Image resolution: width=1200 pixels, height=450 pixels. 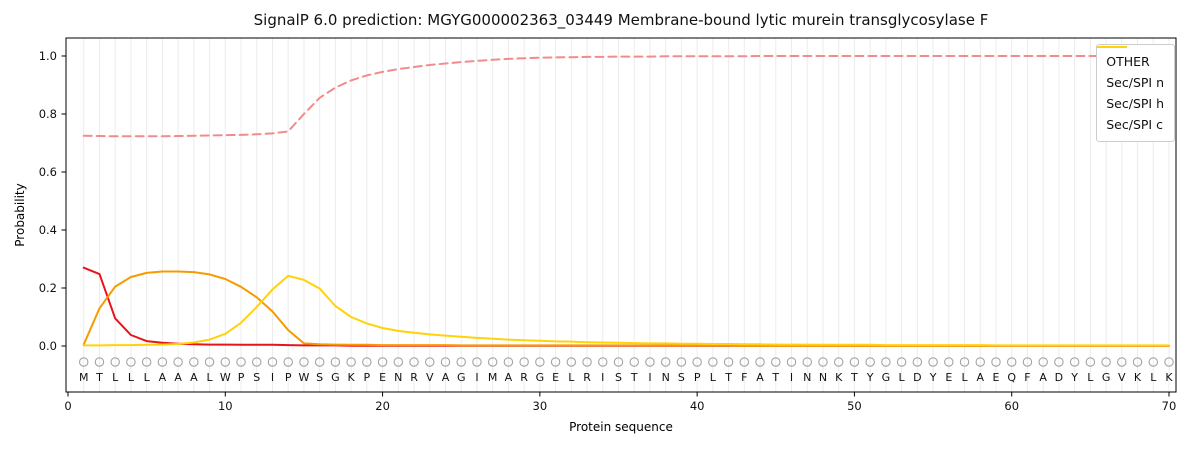 What do you see at coordinates (1074, 377) in the screenshot?
I see `residue-letter: Y` at bounding box center [1074, 377].